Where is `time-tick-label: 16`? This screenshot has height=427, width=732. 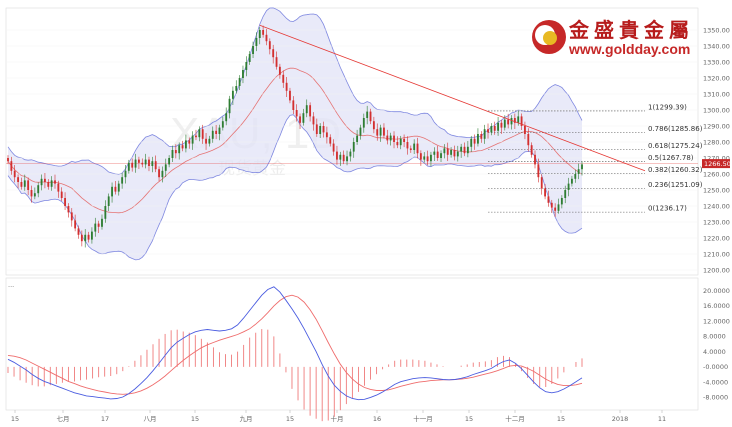
time-tick-label: 16 is located at coordinates (377, 419).